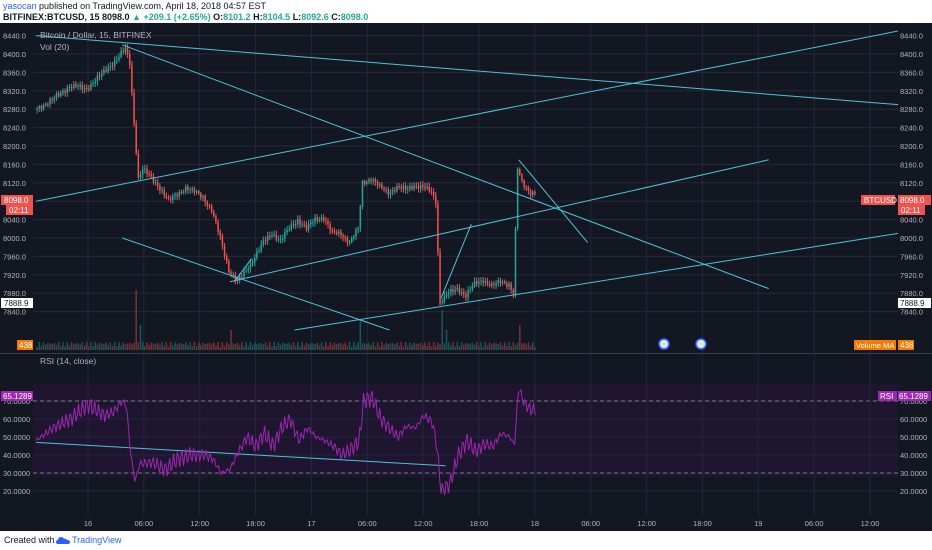 This screenshot has height=550, width=932. I want to click on left-axis, so click(16, 269).